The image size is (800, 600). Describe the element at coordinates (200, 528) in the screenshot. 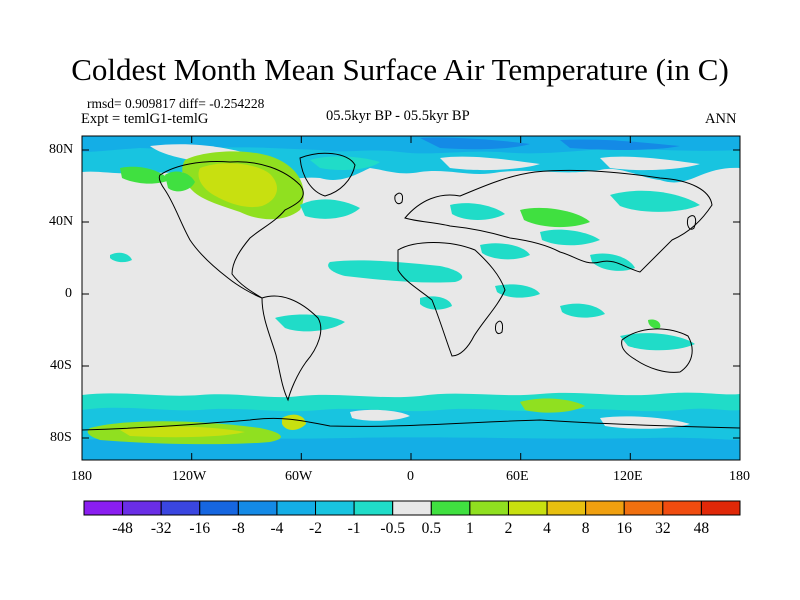

I see `colorbar-label: -16` at that location.